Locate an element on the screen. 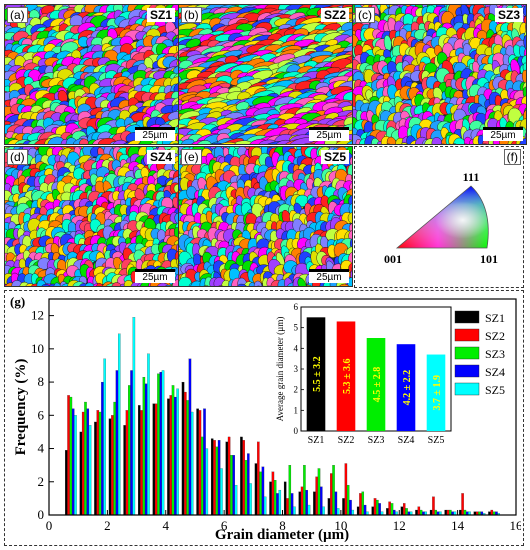  inset-bar-value-label: 4.2 ± 2.2 is located at coordinates (407, 388).